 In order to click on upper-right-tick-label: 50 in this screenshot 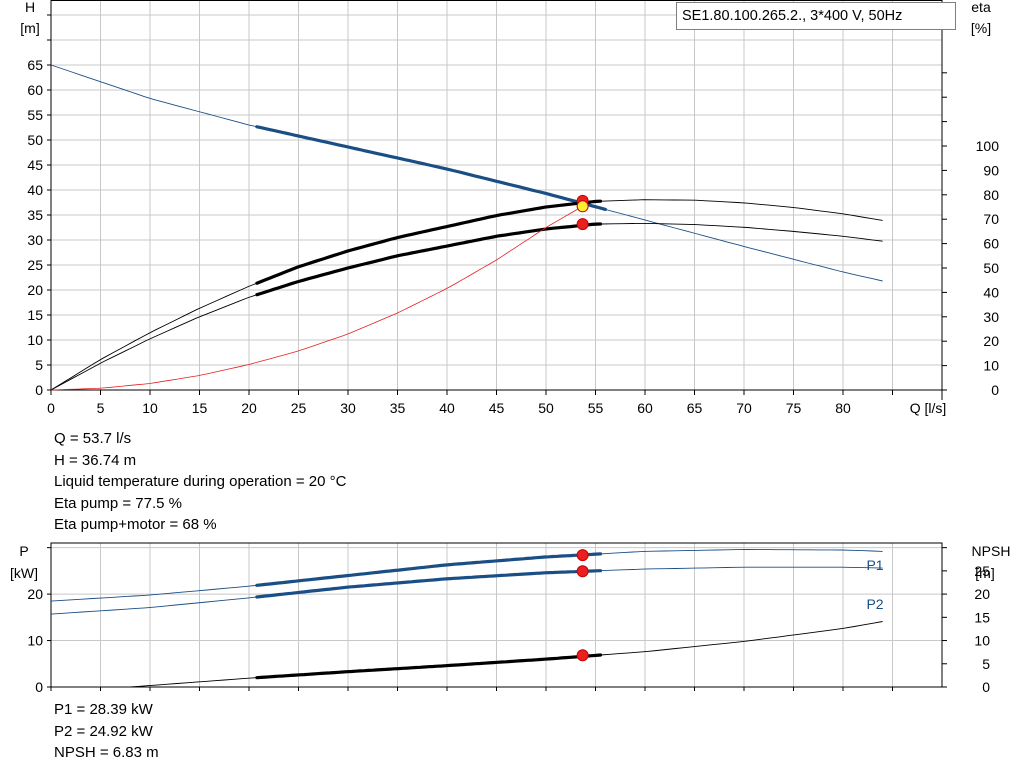, I will do `click(991, 268)`.